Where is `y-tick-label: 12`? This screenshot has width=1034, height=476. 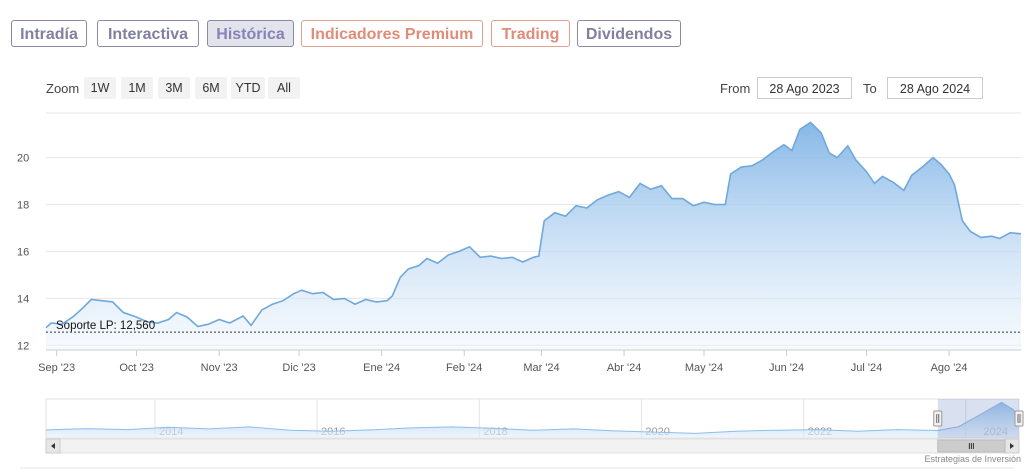 y-tick-label: 12 is located at coordinates (23, 346).